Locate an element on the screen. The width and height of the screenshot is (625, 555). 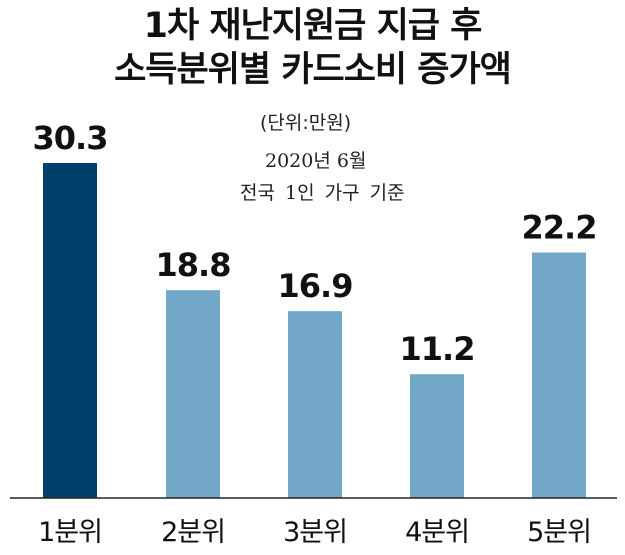
value-label-1: 30.3 is located at coordinates (70, 138).